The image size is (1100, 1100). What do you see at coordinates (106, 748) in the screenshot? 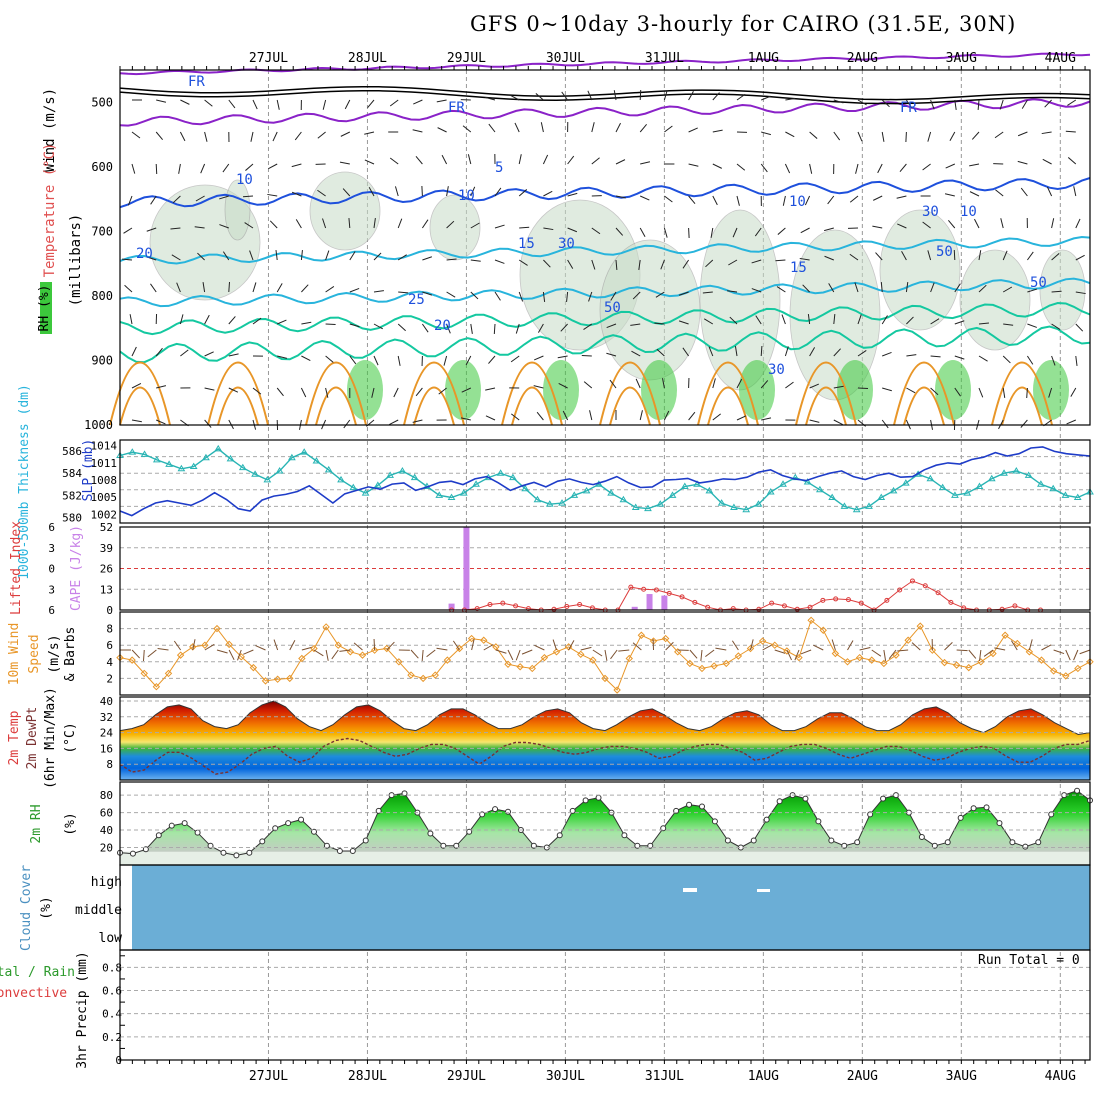
I see `temp-tick-label: 16` at bounding box center [106, 748].